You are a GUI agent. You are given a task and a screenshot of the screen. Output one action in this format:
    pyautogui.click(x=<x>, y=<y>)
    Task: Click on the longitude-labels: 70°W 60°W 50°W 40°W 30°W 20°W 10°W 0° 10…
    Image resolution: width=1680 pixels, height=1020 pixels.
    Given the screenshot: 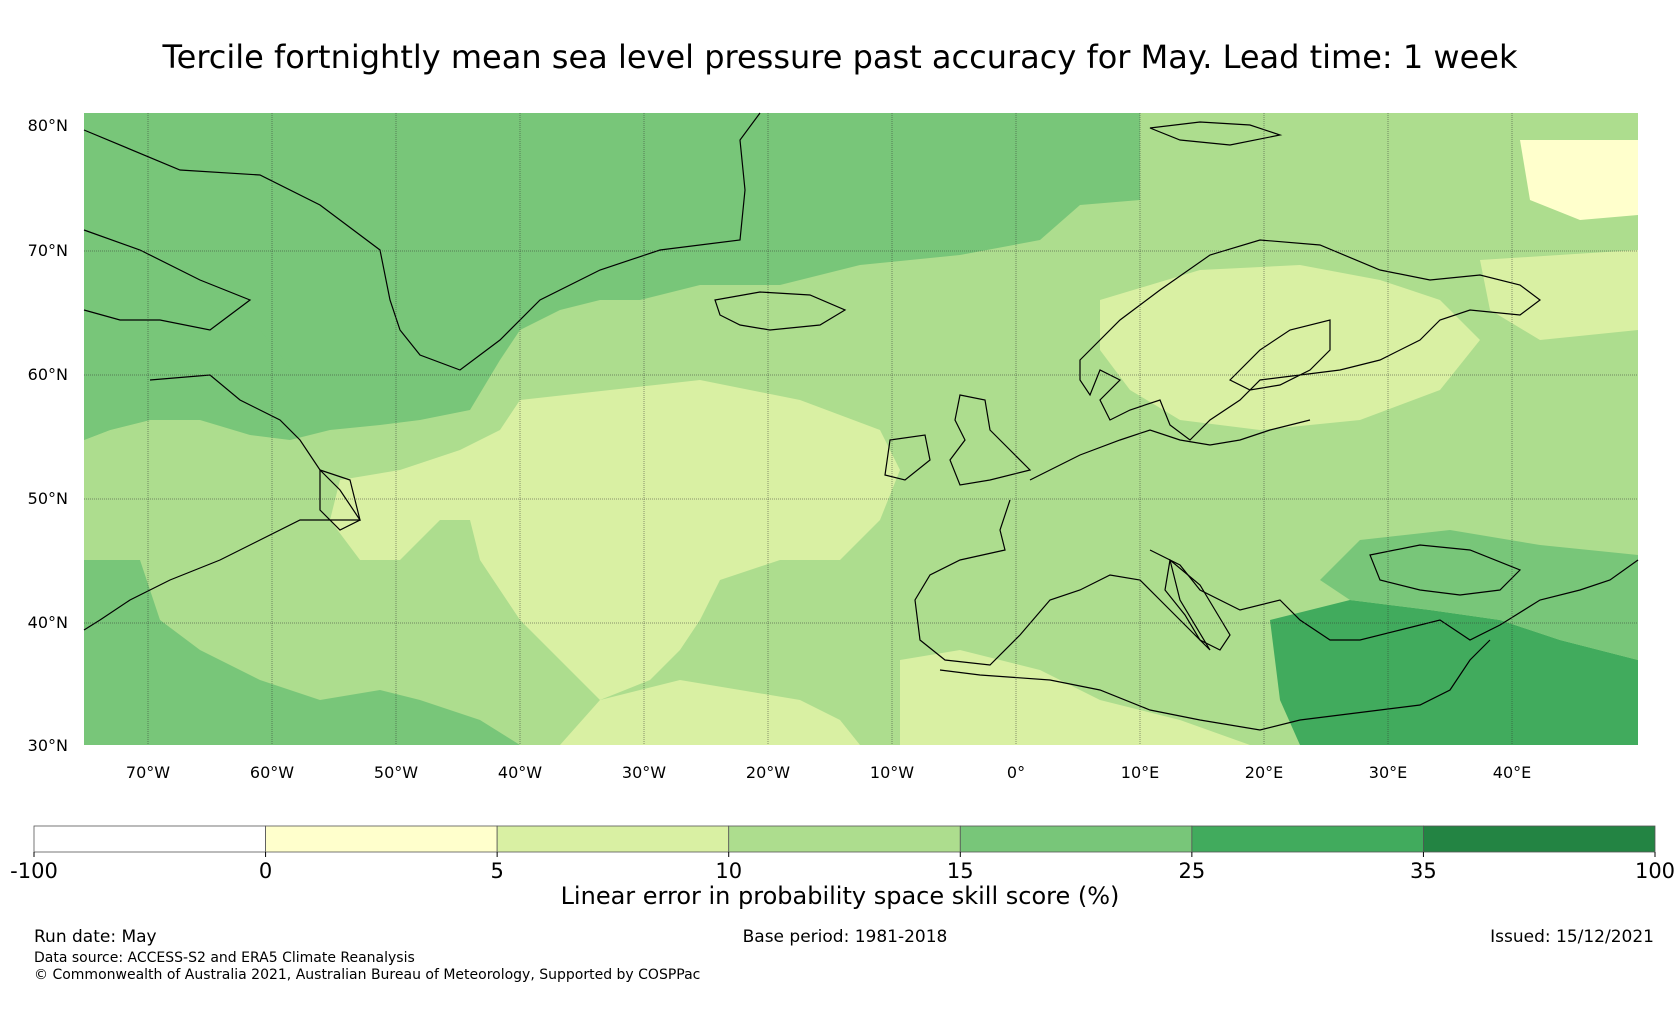 What is the action you would take?
    pyautogui.click(x=828, y=772)
    